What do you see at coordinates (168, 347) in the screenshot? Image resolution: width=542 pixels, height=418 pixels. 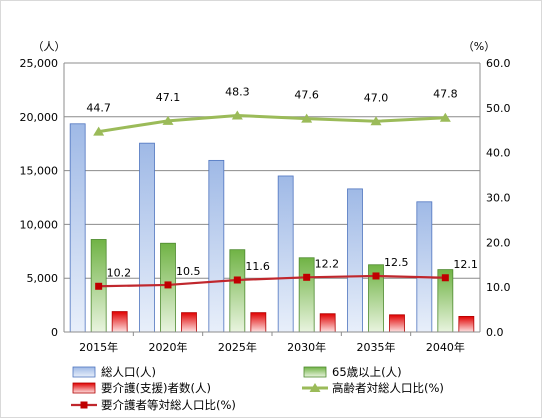 I see `x-tick-label: 2020年` at bounding box center [168, 347].